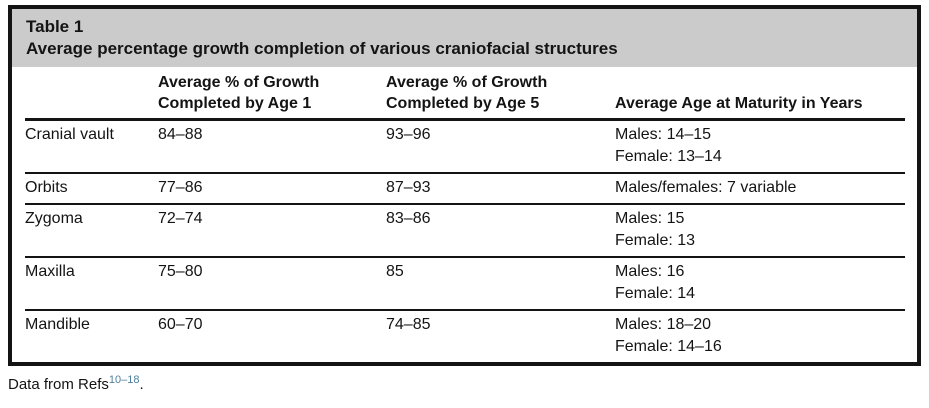 Image resolution: width=929 pixels, height=408 pixels. Describe the element at coordinates (180, 187) in the screenshot. I see `age1-value: 77–86` at that location.